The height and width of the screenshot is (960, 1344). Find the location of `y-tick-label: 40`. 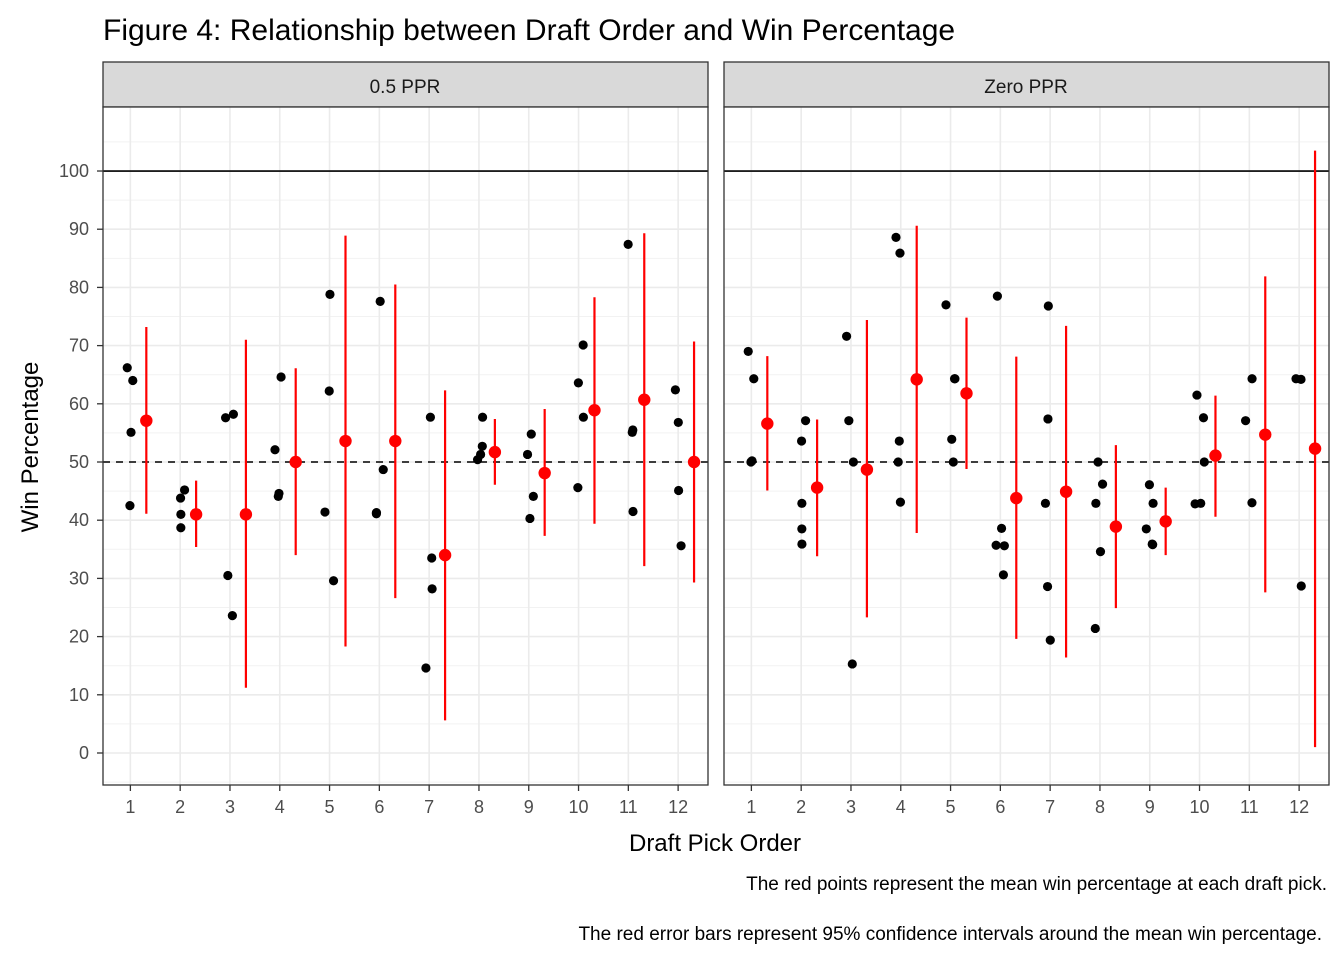

y-tick-label: 40 is located at coordinates (79, 520).